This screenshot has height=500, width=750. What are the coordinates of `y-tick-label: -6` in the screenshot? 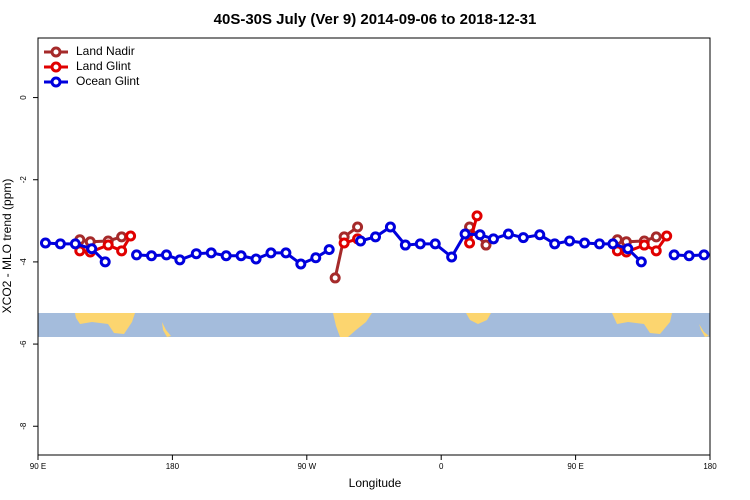 It's located at (23, 344).